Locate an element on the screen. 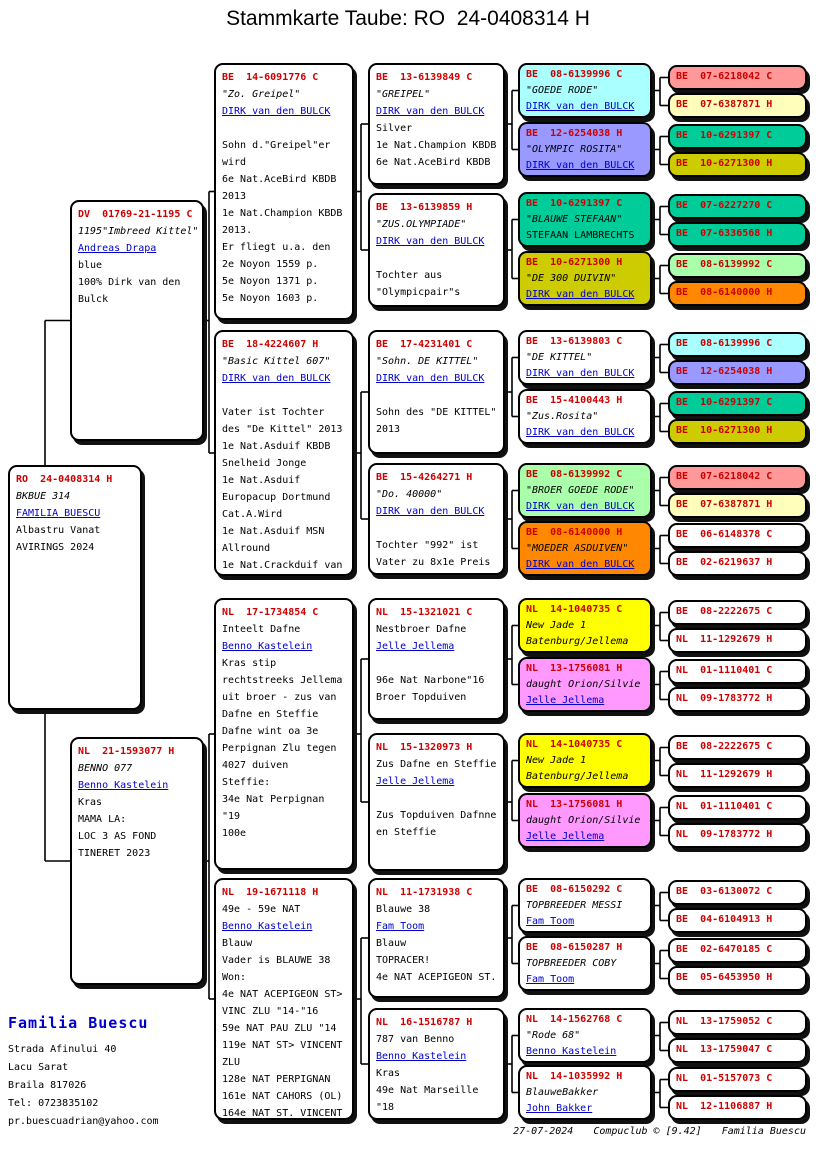  info-line: 96e Nat Narbone"16 is located at coordinates (430, 680).